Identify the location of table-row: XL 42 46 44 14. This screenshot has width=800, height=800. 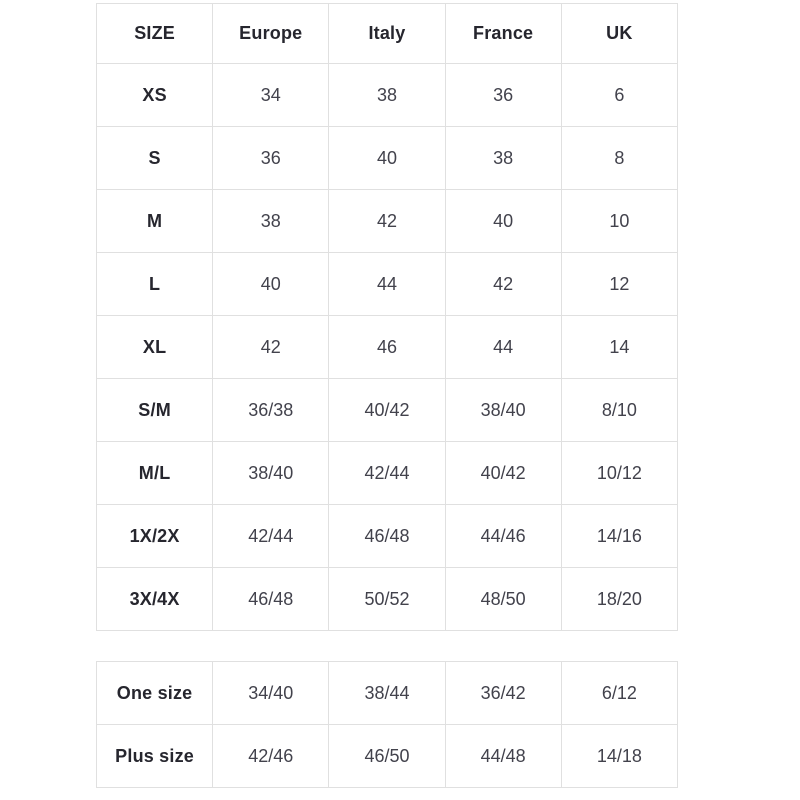
(387, 347).